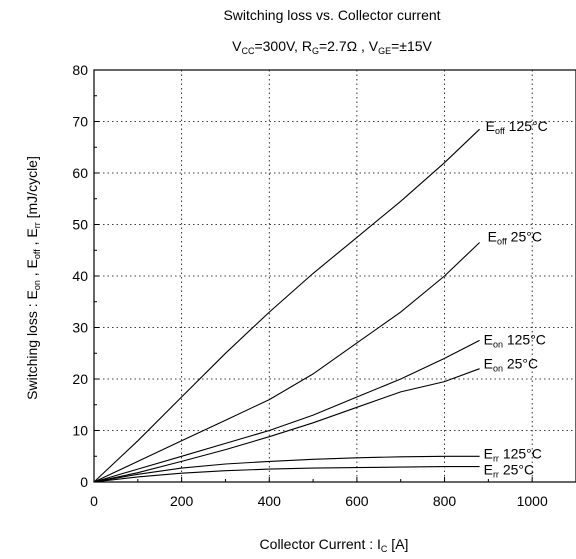 The image size is (576, 559). I want to click on y-tick-label: 30, so click(80, 328).